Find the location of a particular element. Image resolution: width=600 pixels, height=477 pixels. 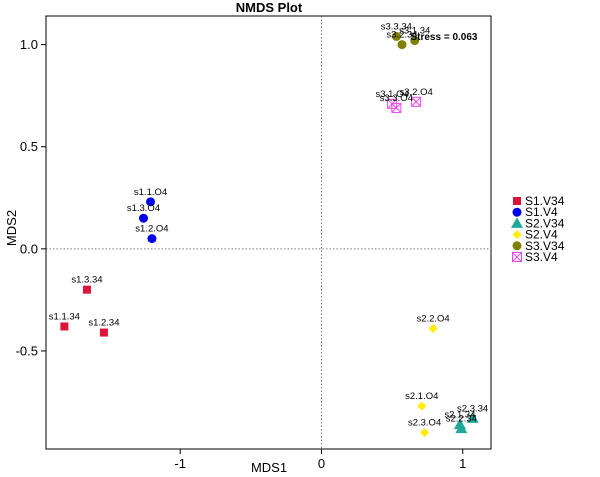

data-point-label: s2.3.O4 is located at coordinates (424, 423).